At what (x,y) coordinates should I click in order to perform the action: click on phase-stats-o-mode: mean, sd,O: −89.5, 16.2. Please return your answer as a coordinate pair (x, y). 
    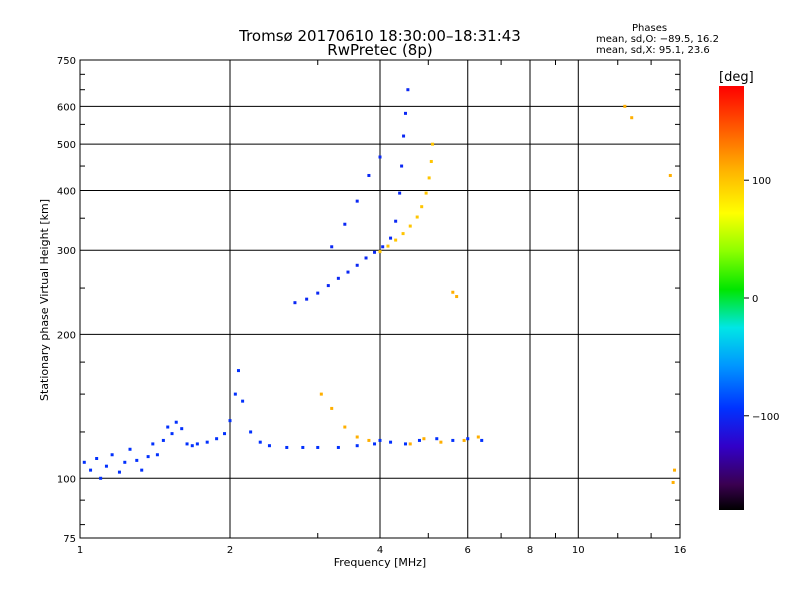
    Looking at the image, I should click on (657, 39).